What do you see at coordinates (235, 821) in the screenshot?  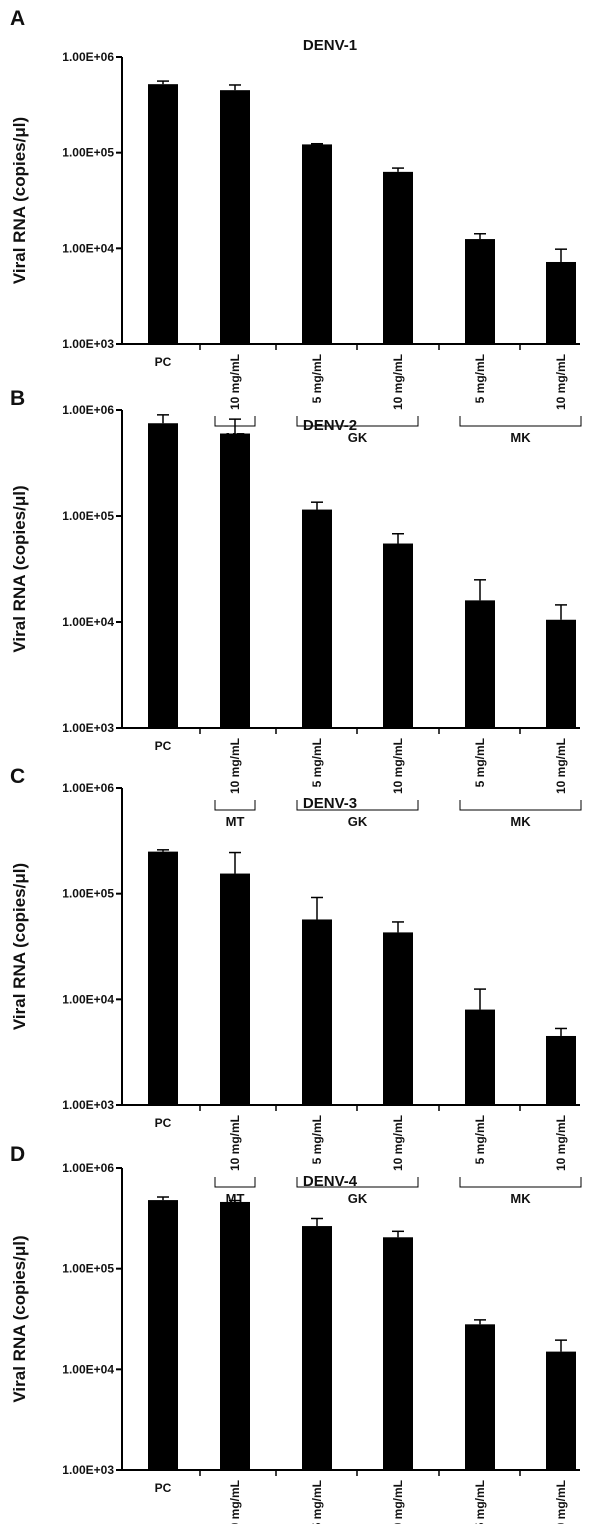 I see `group-label: MT` at bounding box center [235, 821].